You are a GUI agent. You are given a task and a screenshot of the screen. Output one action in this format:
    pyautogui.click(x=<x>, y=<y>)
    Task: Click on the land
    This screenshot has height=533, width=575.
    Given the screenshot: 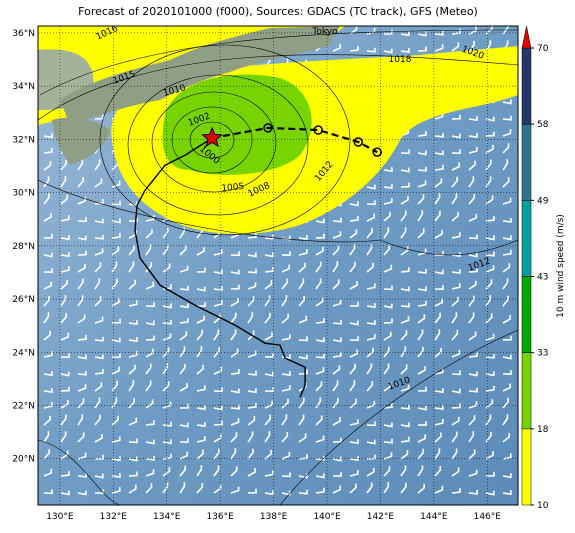 What is the action you would take?
    pyautogui.click(x=200, y=75)
    